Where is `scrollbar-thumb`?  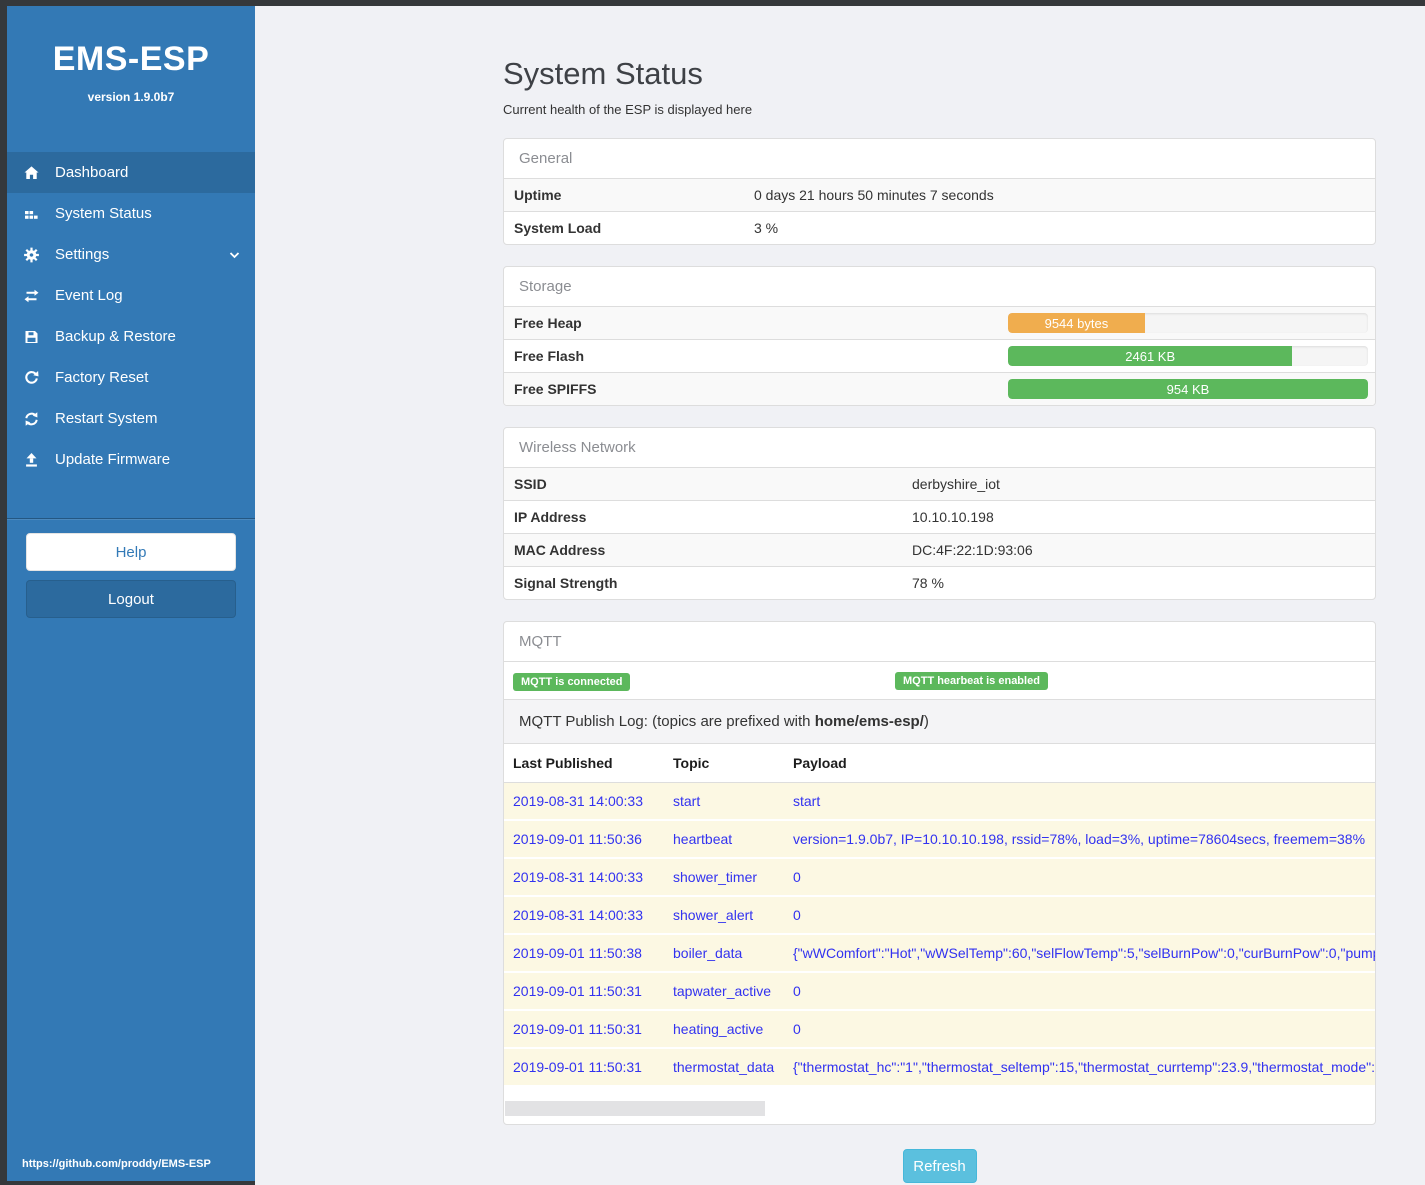
scrollbar-thumb is located at coordinates (635, 1108).